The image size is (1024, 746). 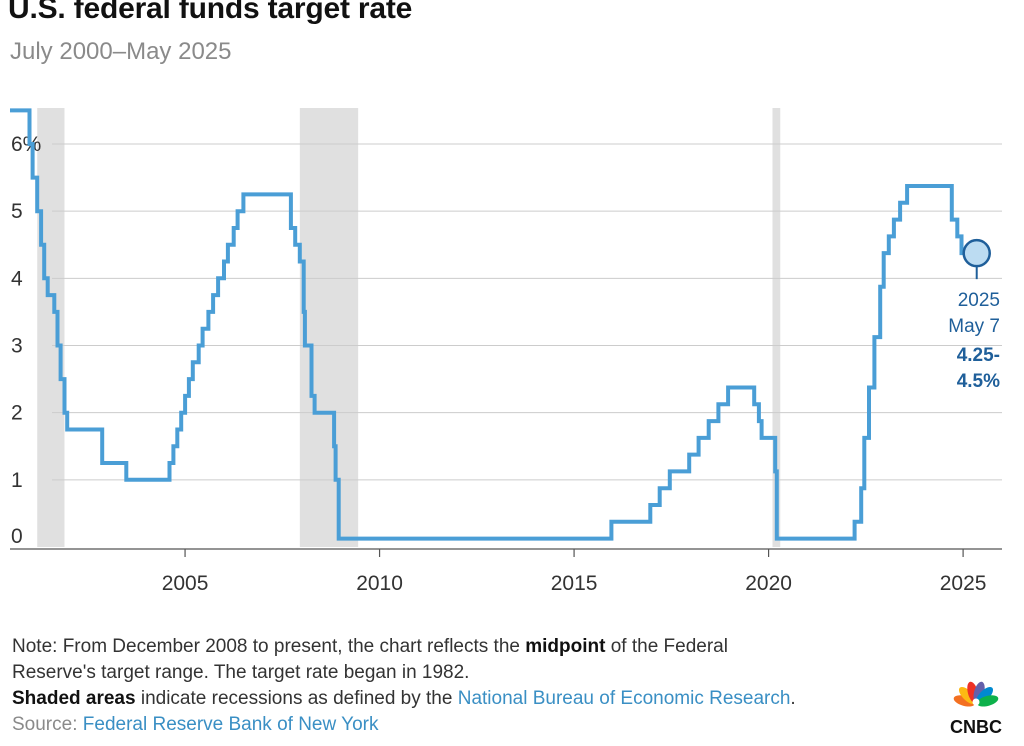 I want to click on x-tick-label-2010: 2010, so click(x=379, y=583).